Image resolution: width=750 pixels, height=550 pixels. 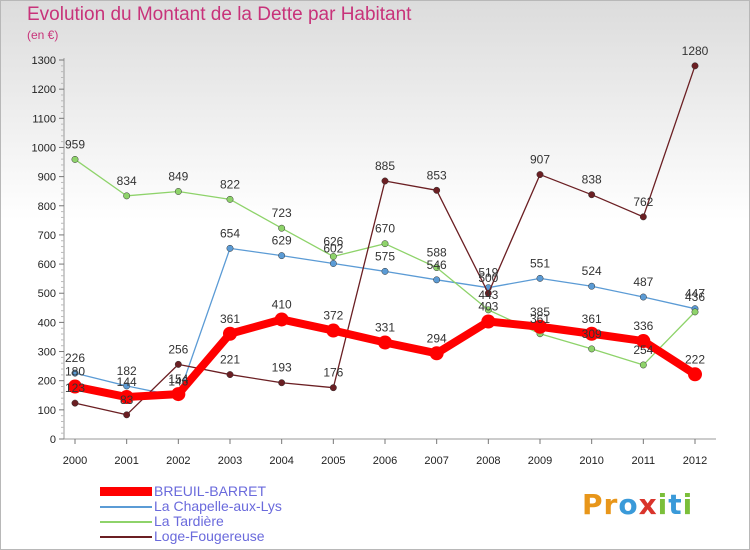 I want to click on data-label-breuil-barret: 385, so click(x=540, y=312).